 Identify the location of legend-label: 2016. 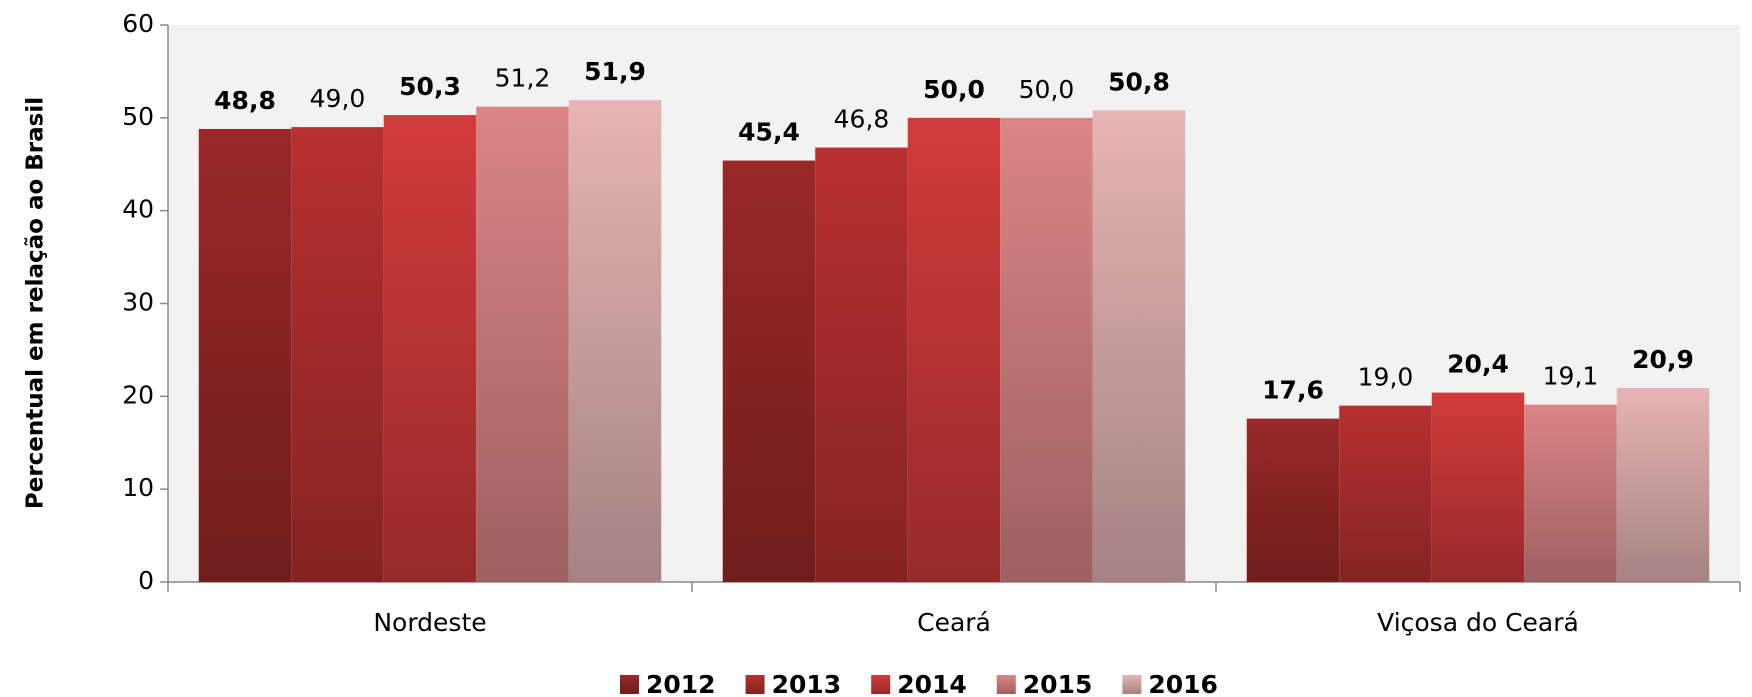
(1183, 683).